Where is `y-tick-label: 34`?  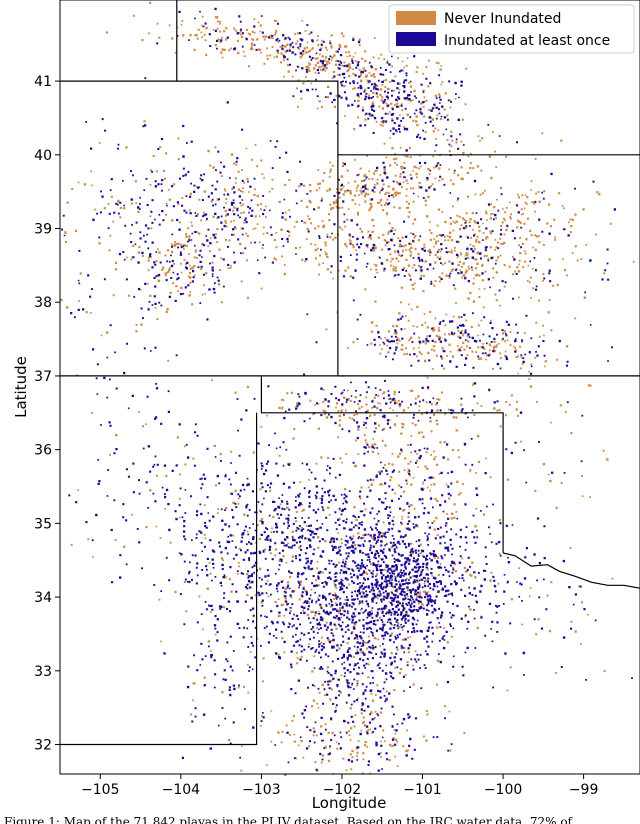 y-tick-label: 34 is located at coordinates (43, 598).